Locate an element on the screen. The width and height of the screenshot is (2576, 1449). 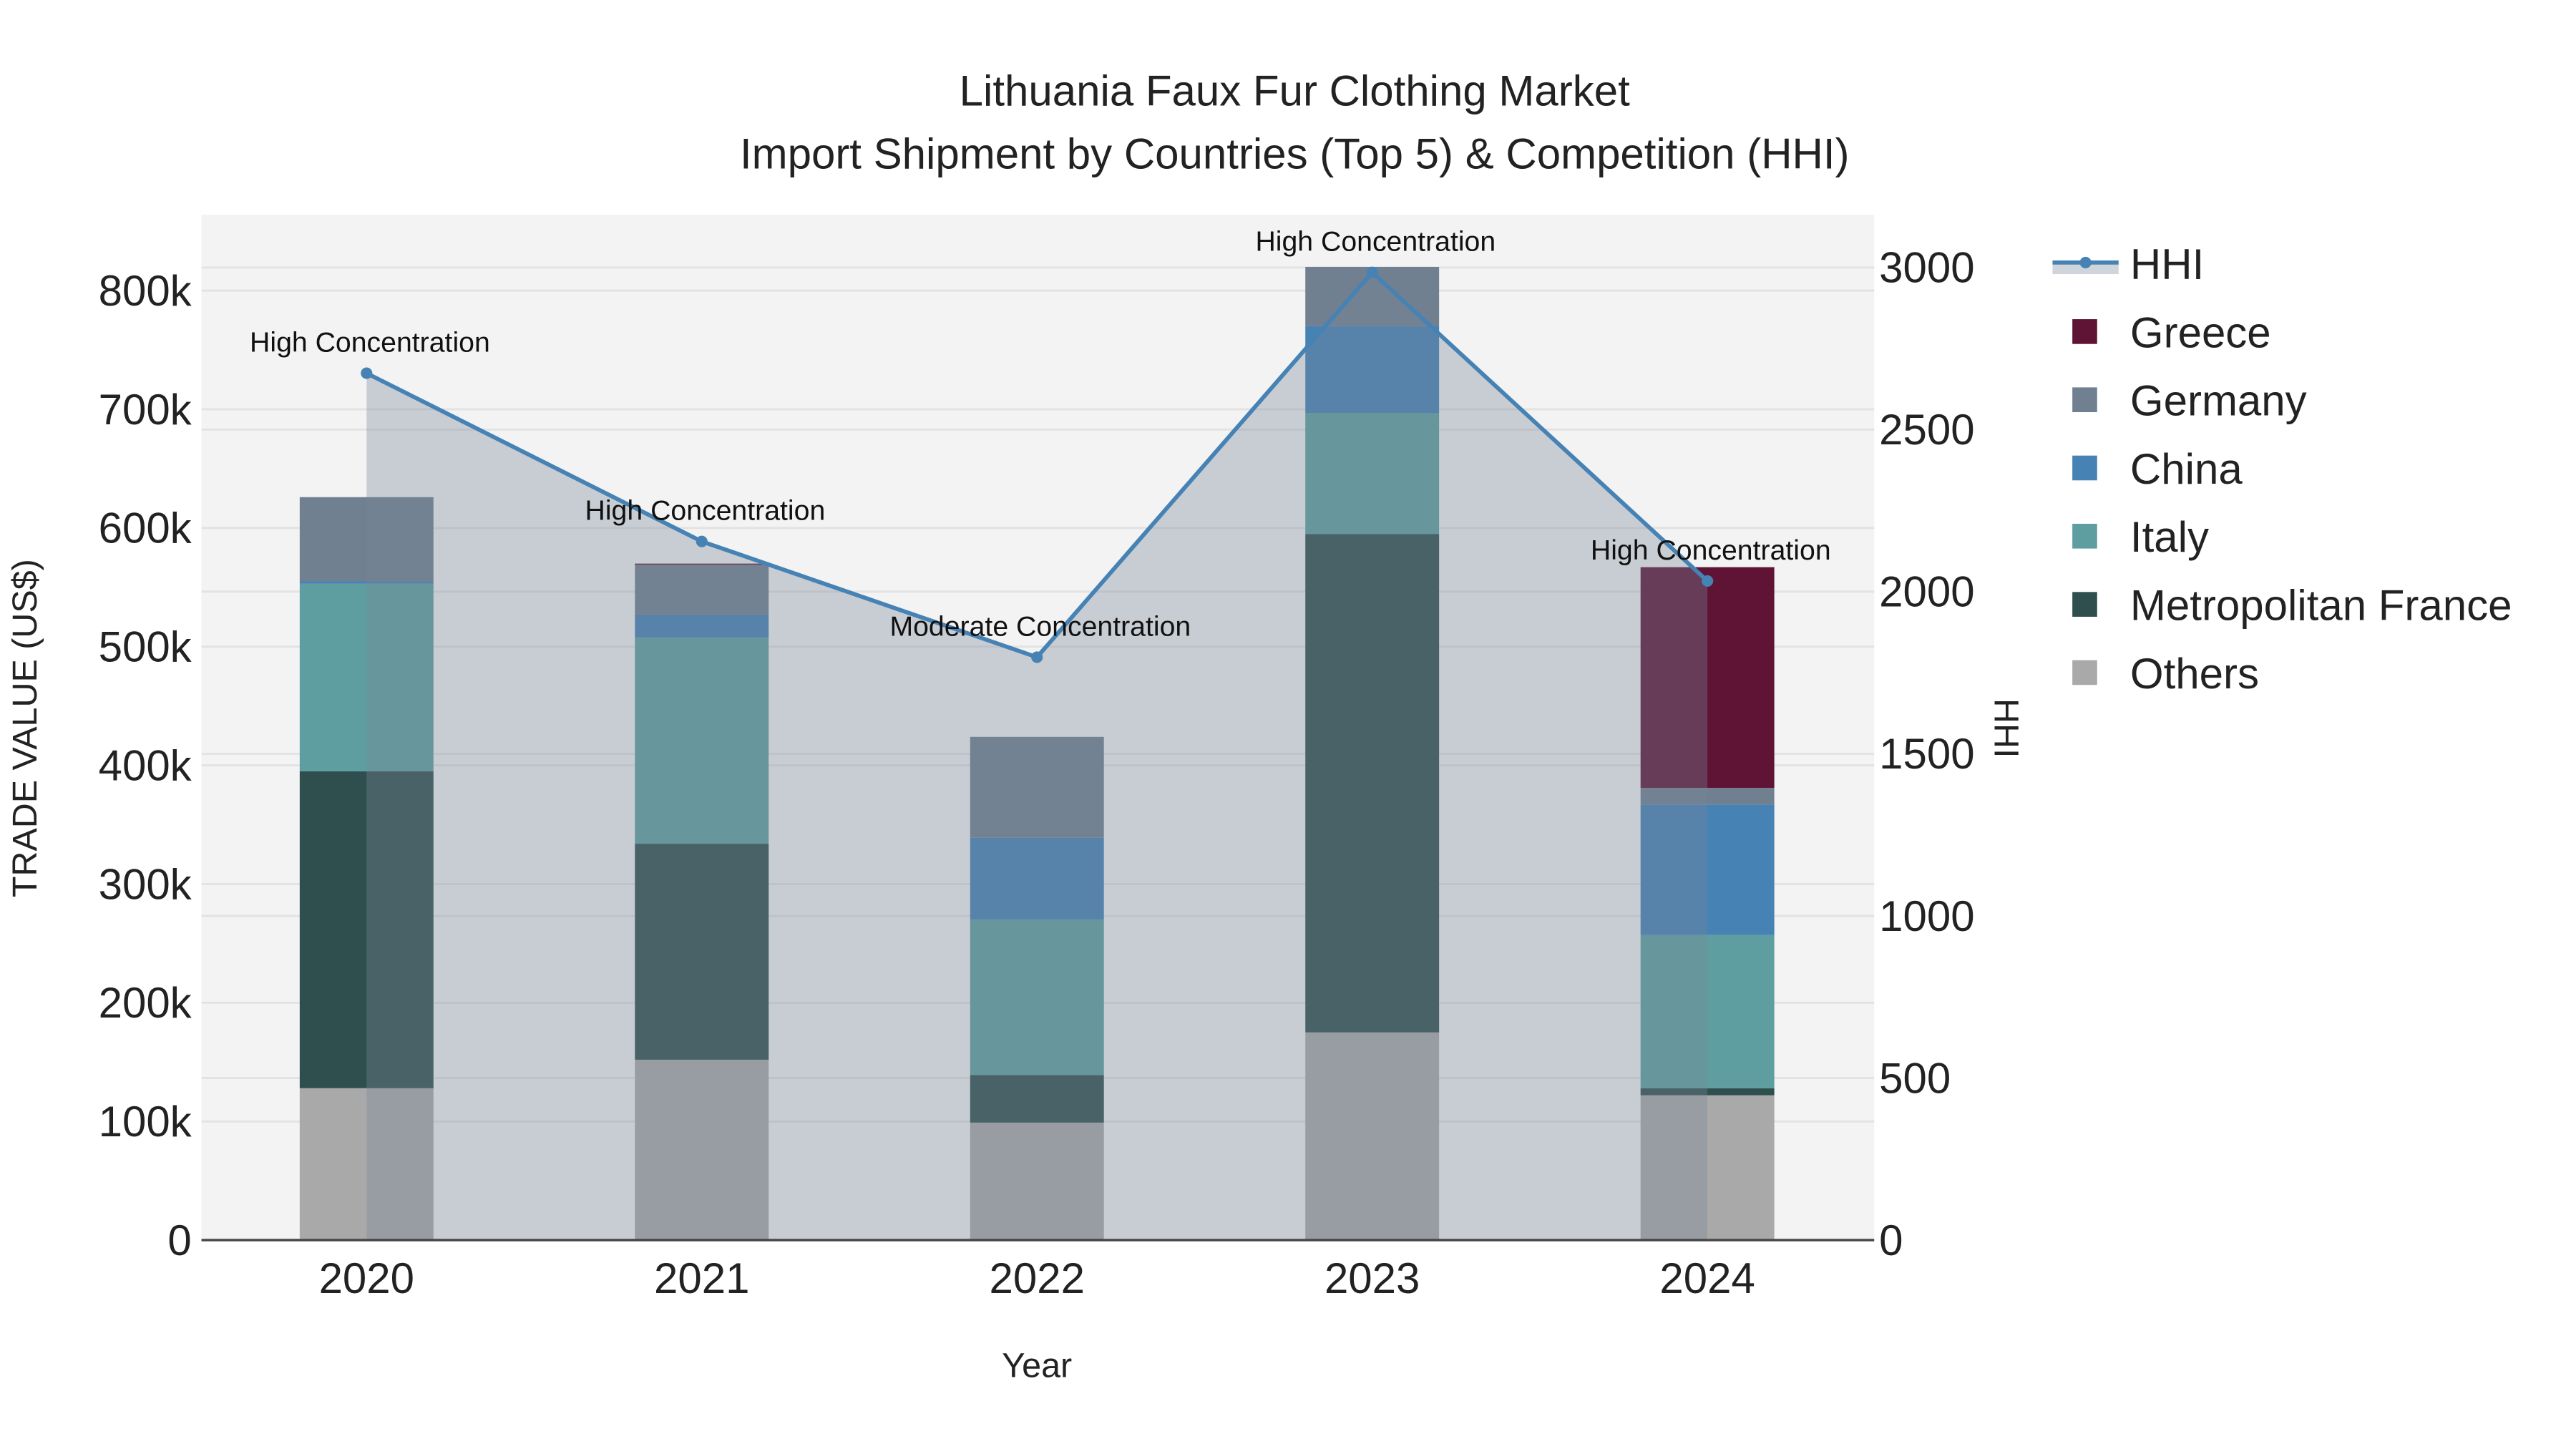
y-tick-label: 800k is located at coordinates (145, 291).